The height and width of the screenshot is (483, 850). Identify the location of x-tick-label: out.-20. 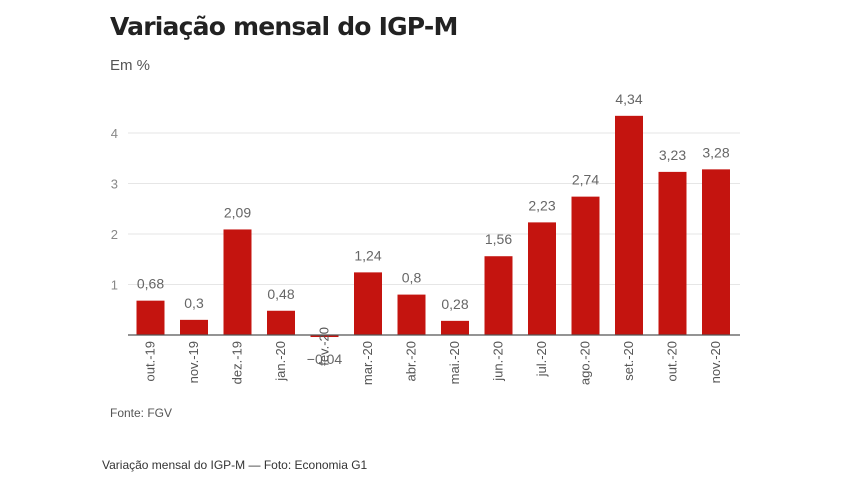
(672, 361).